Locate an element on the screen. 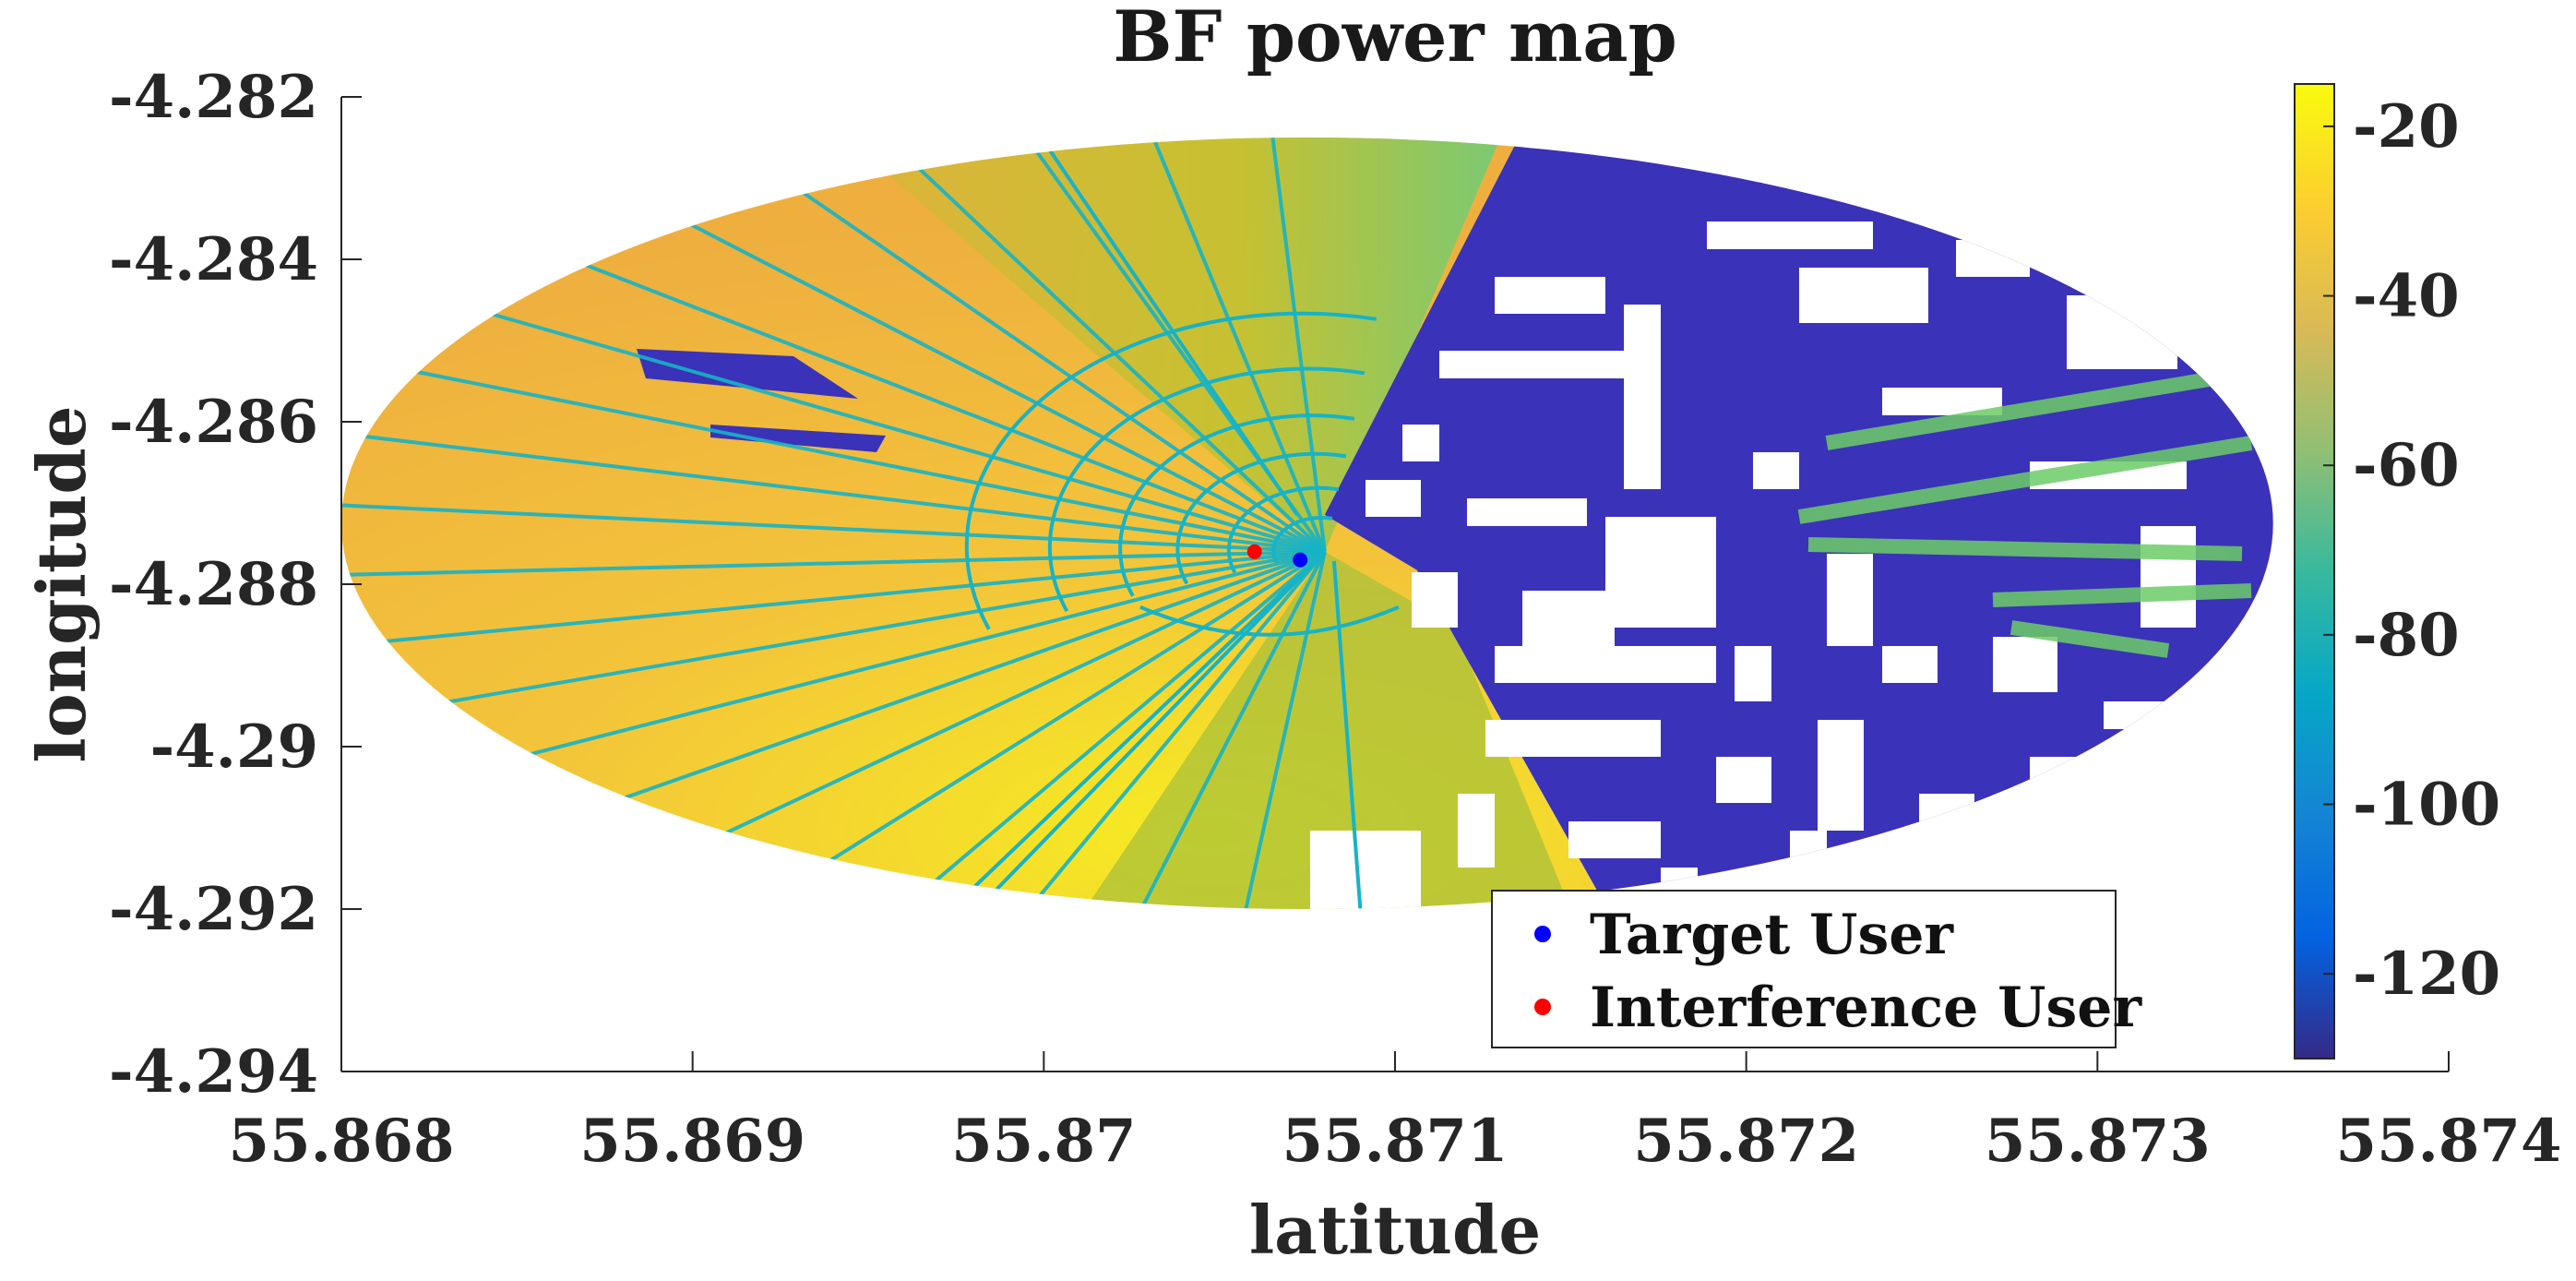 Image resolution: width=2576 pixels, height=1281 pixels. power-field-north is located at coordinates (1172, 345).